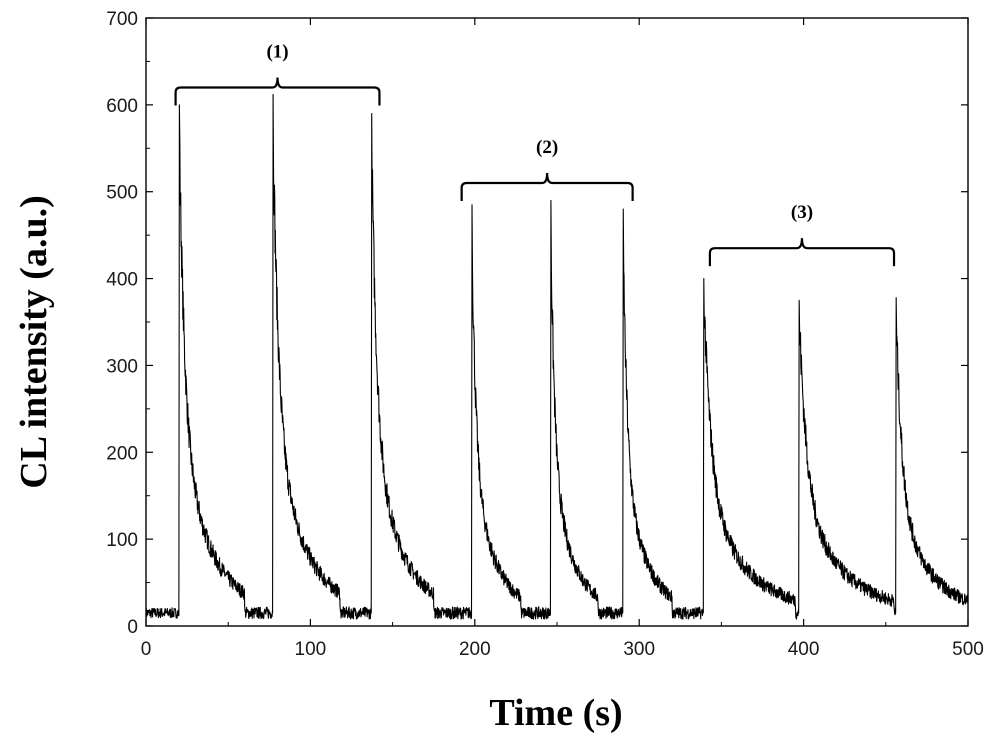  I want to click on x-tick-label-300: 300, so click(639, 649).